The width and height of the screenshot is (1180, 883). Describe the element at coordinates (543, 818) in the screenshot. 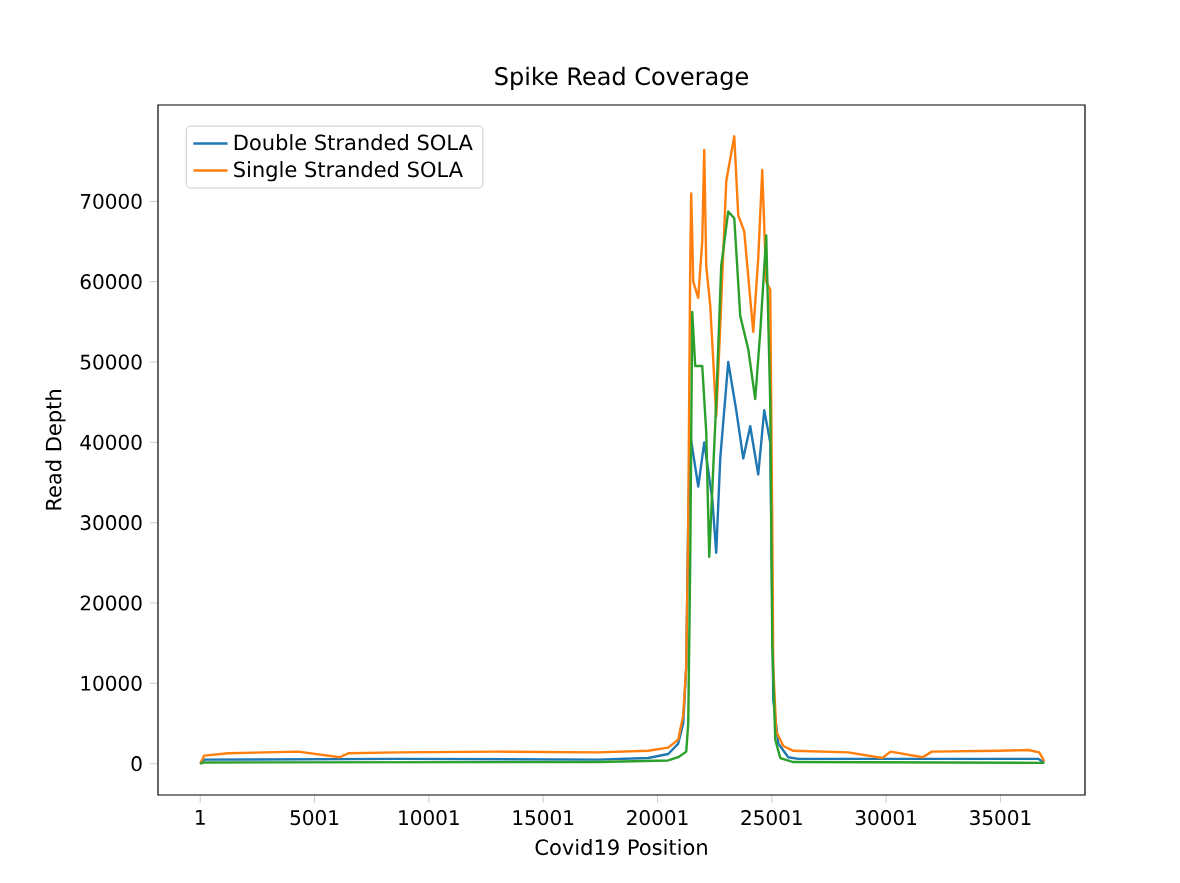

I see `x-tick-label: 15001` at that location.